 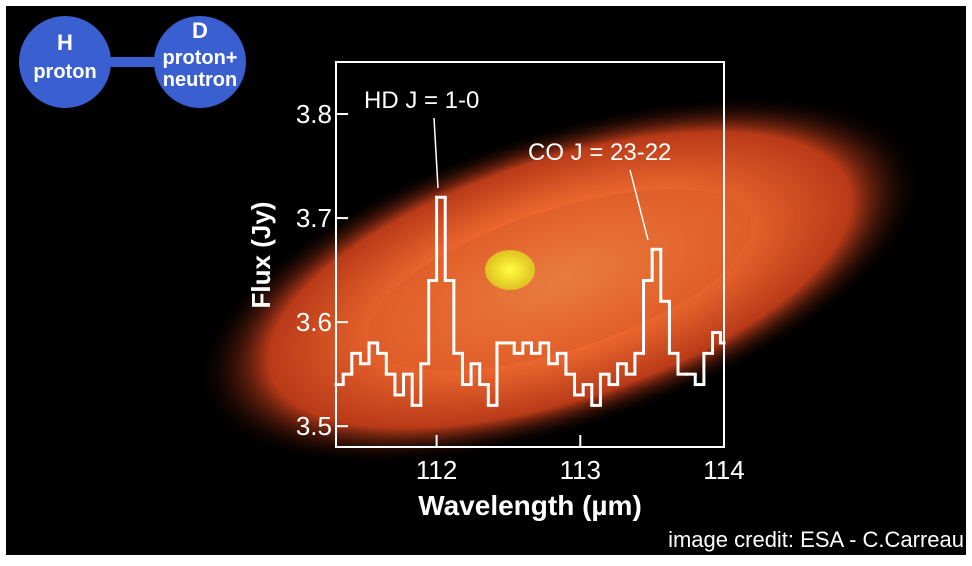 I want to click on disk-inner, so click(x=560, y=280).